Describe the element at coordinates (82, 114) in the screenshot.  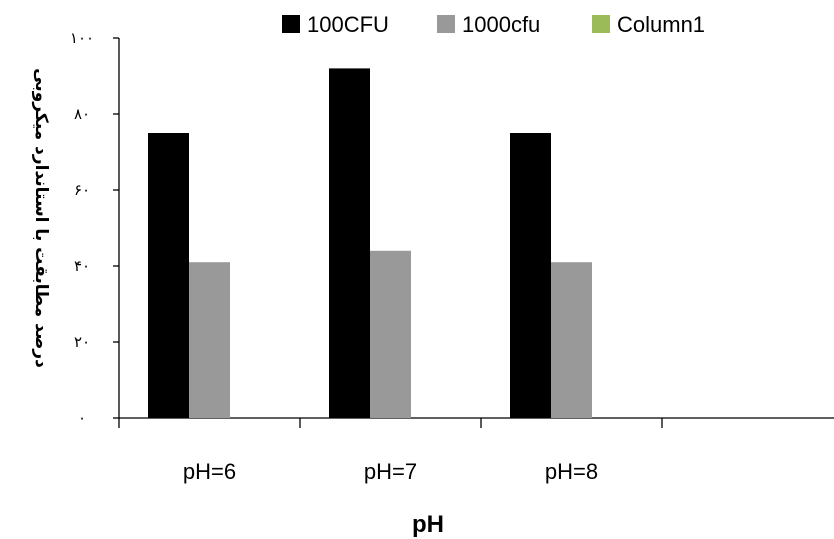
I see `y-tick-label: ۸۰` at that location.